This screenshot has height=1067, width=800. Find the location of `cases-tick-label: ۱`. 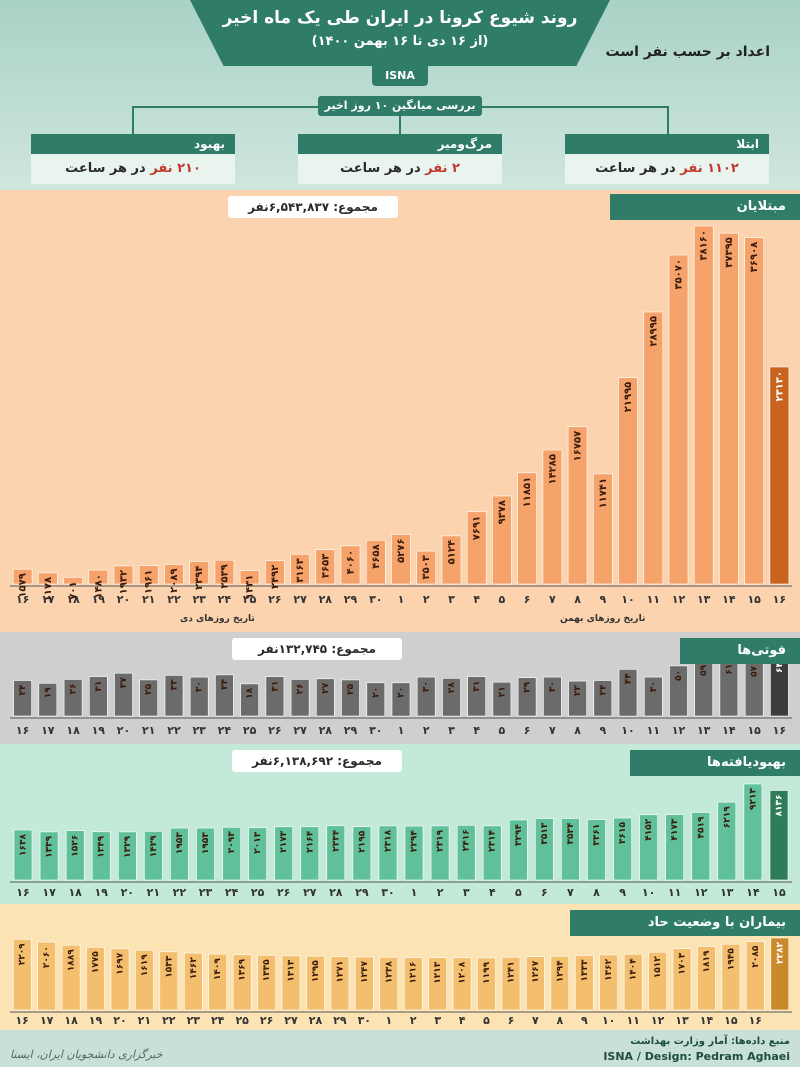

cases-tick-label: ۱ is located at coordinates (401, 599).